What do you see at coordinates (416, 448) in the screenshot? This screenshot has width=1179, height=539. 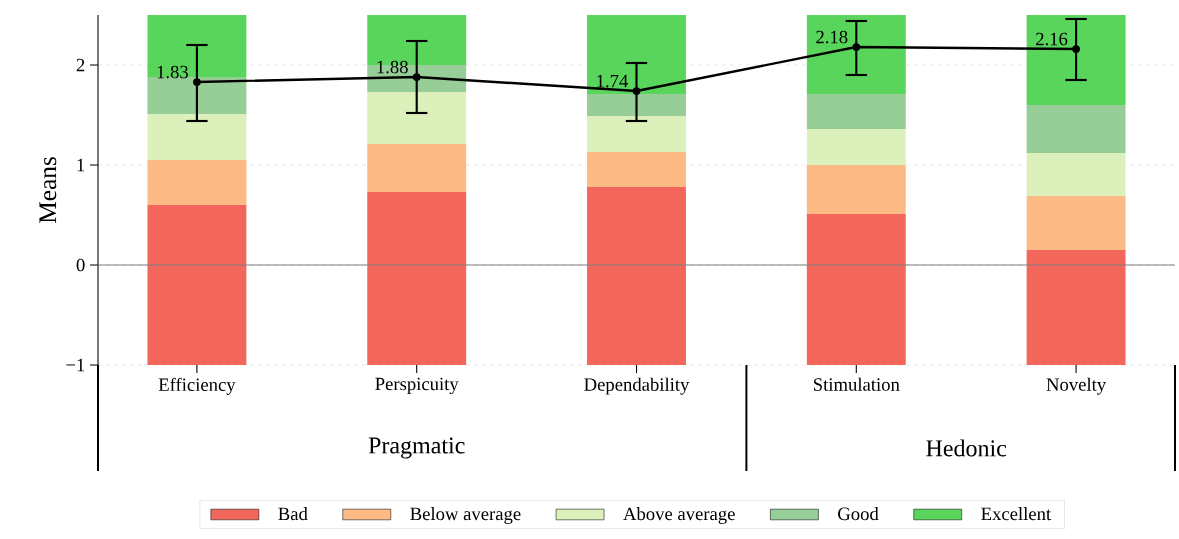 I see `text: Pragmatic` at bounding box center [416, 448].